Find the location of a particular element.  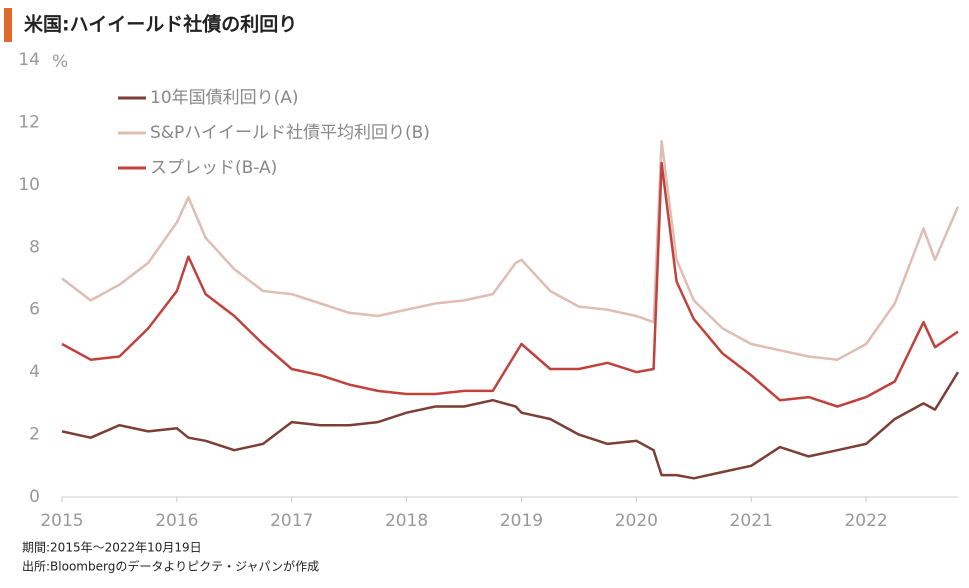

y-axis-label: % is located at coordinates (60, 62).